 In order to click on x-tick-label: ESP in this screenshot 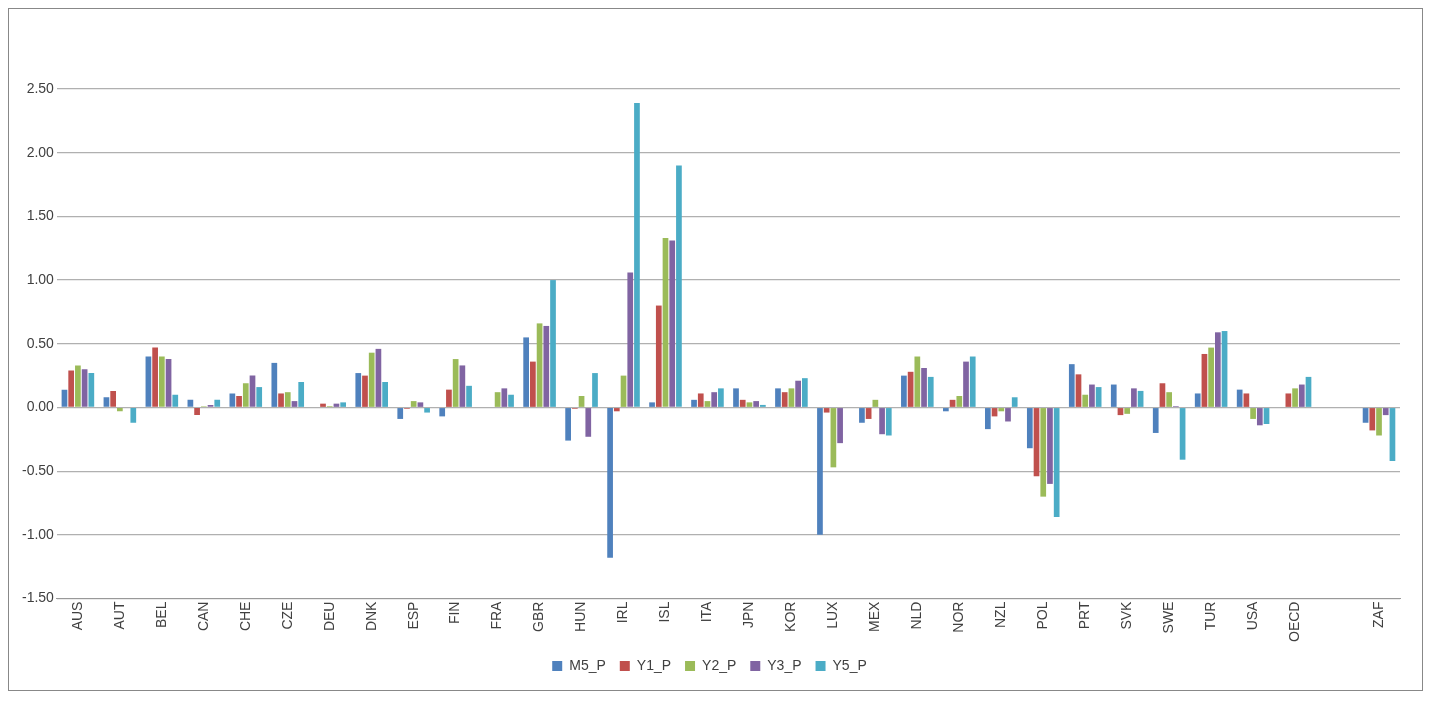, I will do `click(412, 615)`.